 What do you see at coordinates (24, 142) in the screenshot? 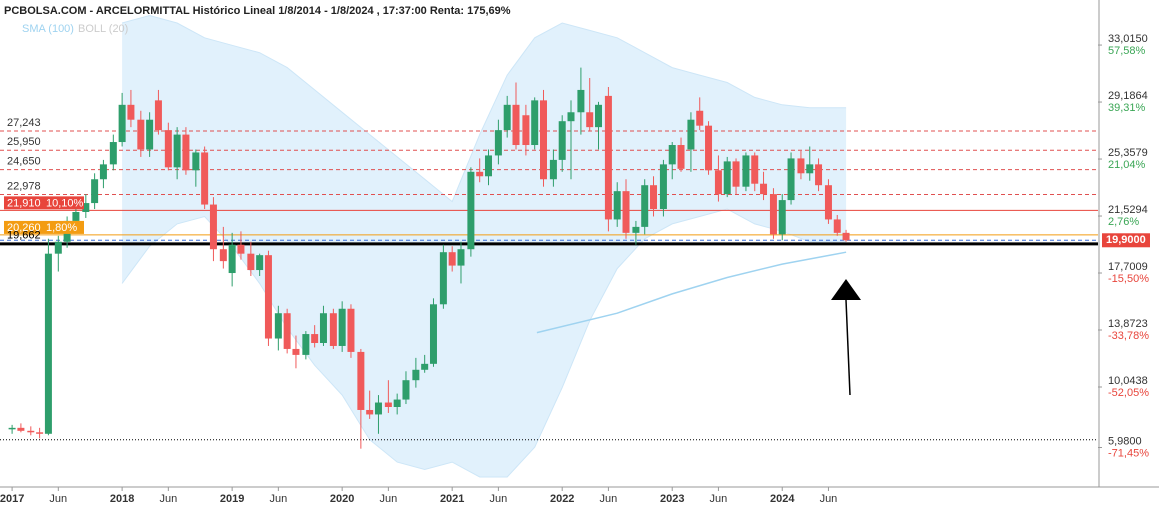
I see `level-label: 25,950` at bounding box center [24, 142].